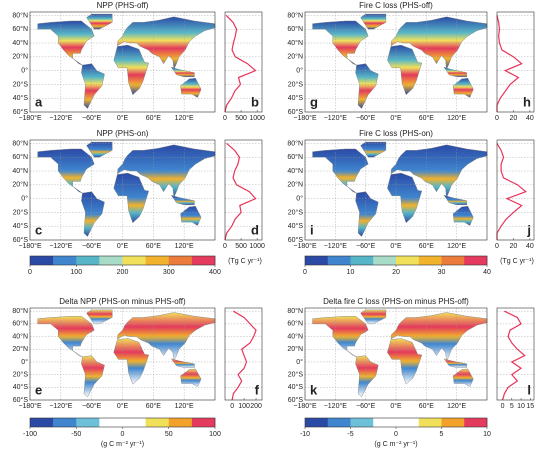 The height and width of the screenshot is (450, 550). Describe the element at coordinates (530, 246) in the screenshot. I see `profile-tick-label: 40` at that location.